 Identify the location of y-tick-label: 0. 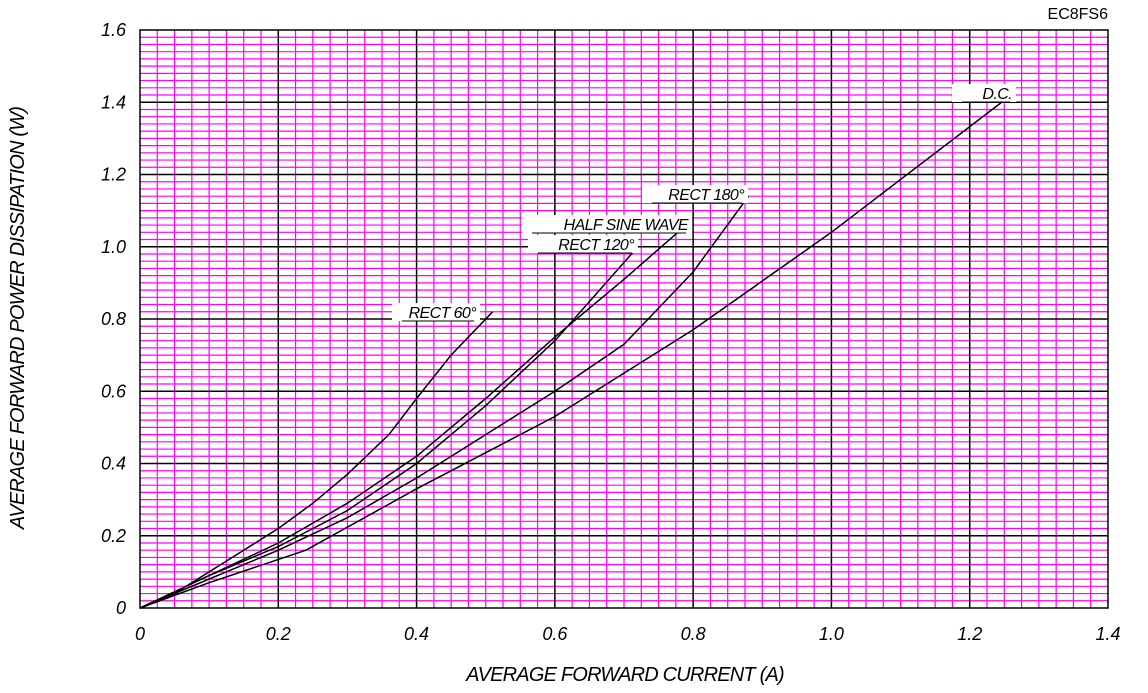
(121, 608).